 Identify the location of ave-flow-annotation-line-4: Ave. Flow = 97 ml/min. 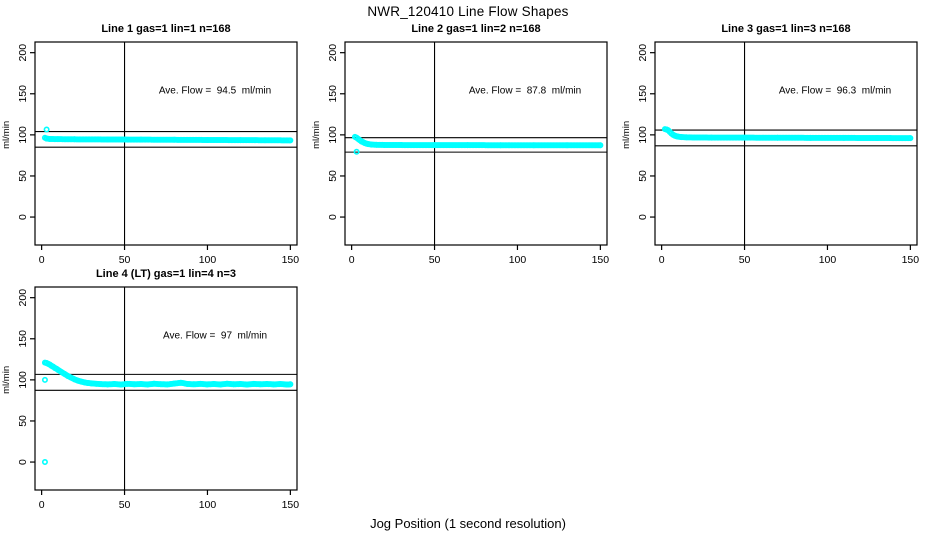
(215, 336).